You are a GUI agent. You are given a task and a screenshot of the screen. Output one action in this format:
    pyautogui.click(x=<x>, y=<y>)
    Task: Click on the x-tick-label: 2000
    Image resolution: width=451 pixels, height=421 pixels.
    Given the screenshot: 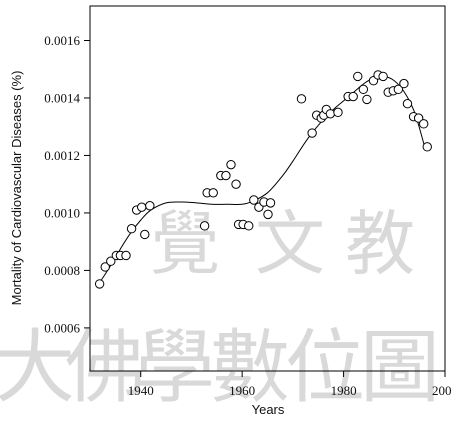 What is the action you would take?
    pyautogui.click(x=441, y=390)
    